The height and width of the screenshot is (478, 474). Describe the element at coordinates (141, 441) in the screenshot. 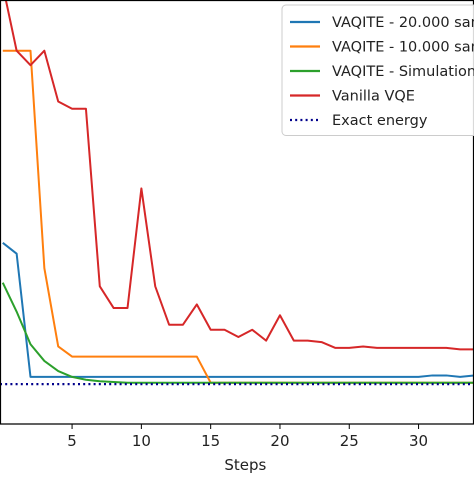

I see `x-tick-label: 10` at that location.